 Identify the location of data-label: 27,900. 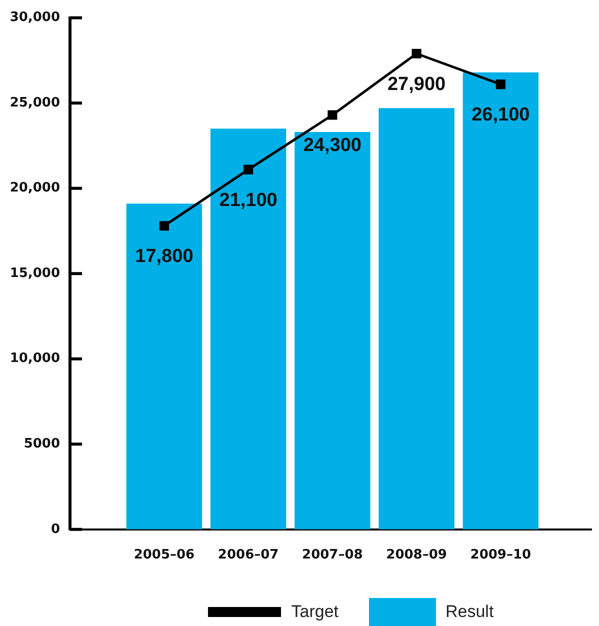
(416, 84).